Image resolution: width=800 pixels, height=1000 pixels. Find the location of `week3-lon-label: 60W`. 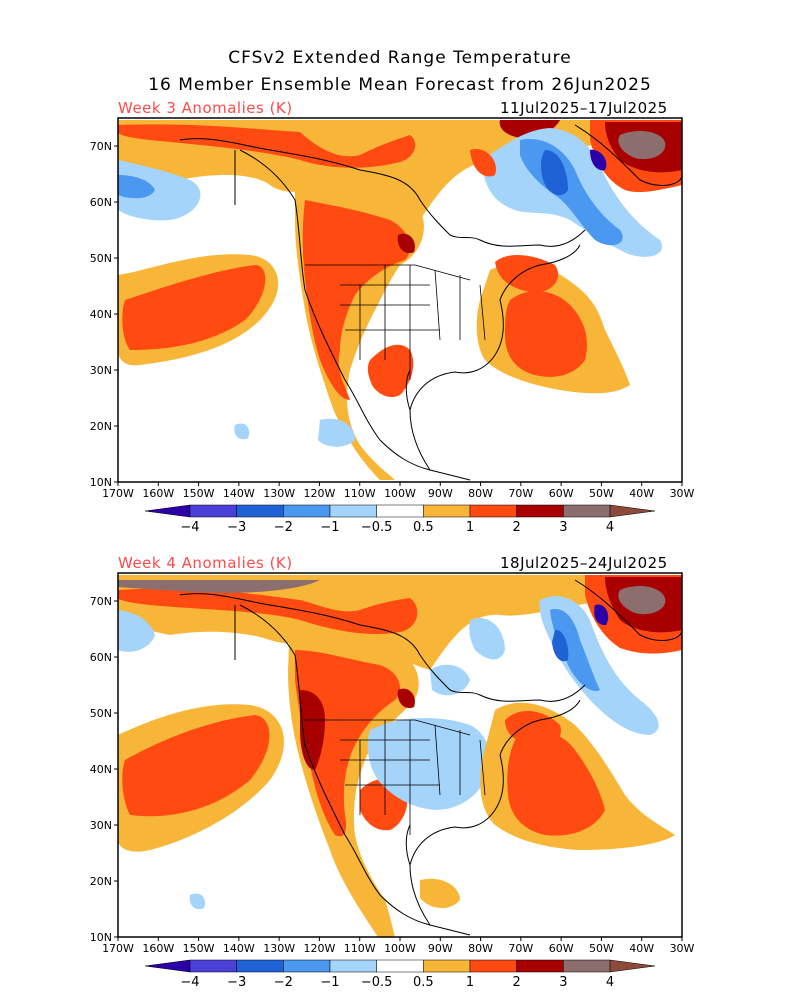

week3-lon-label: 60W is located at coordinates (561, 493).